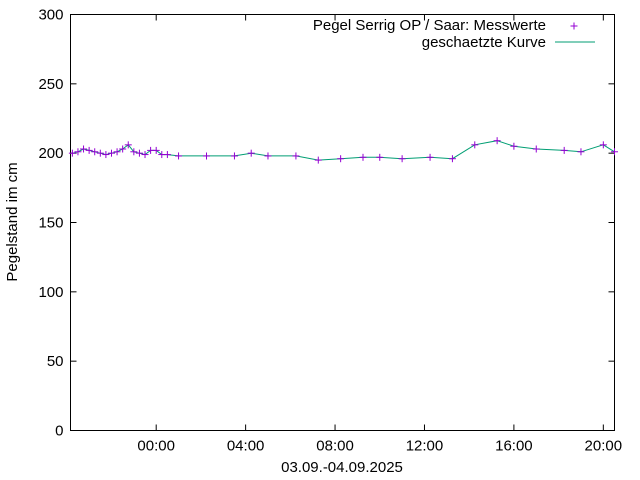  What do you see at coordinates (514, 446) in the screenshot?
I see `x-tick-label: 16:00` at bounding box center [514, 446].